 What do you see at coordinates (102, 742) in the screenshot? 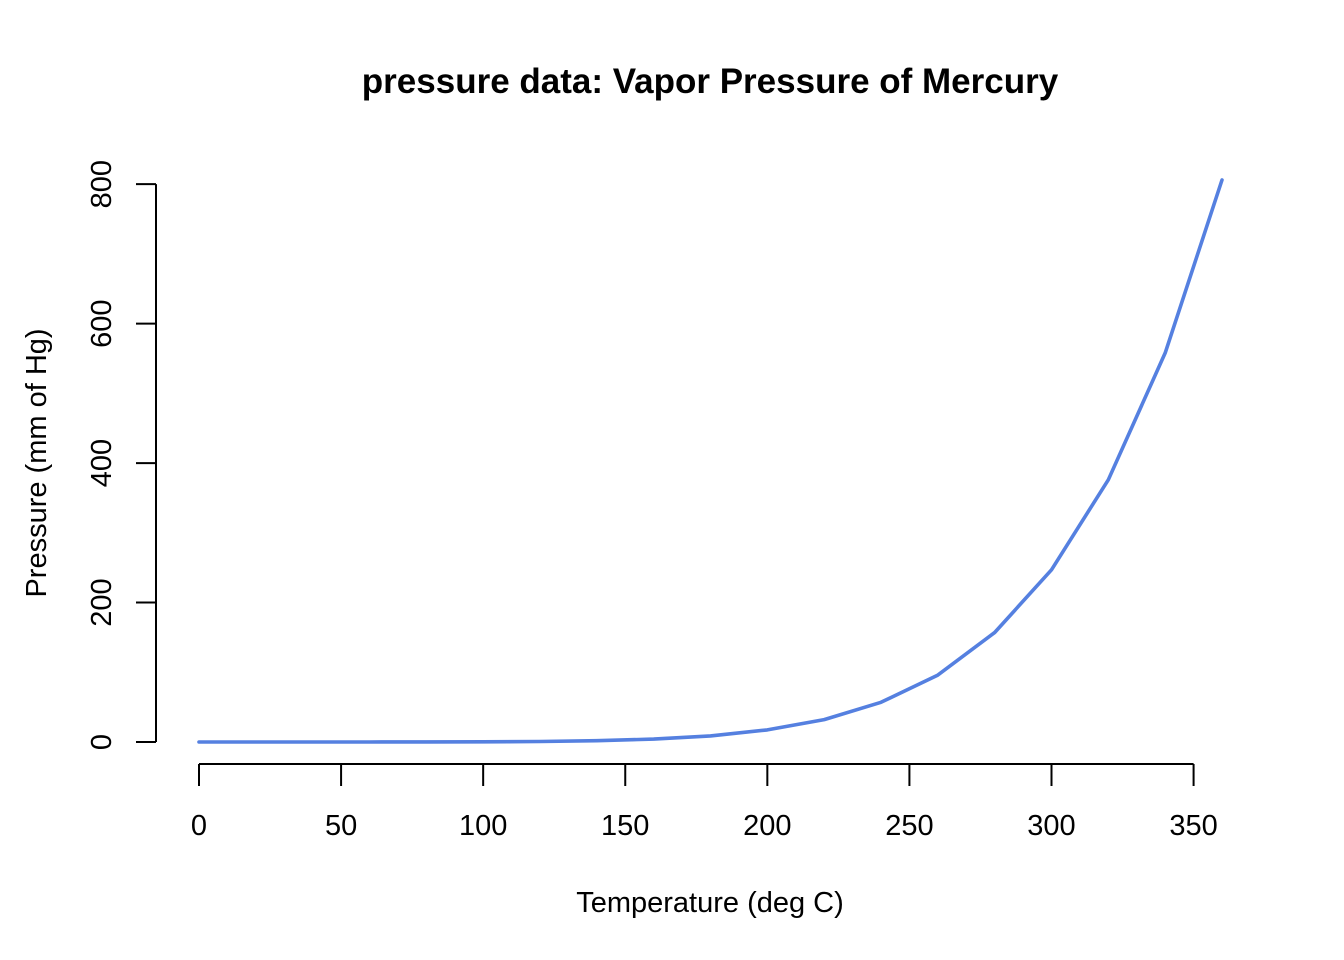
I see `y-tick-label-0: 0` at bounding box center [102, 742].